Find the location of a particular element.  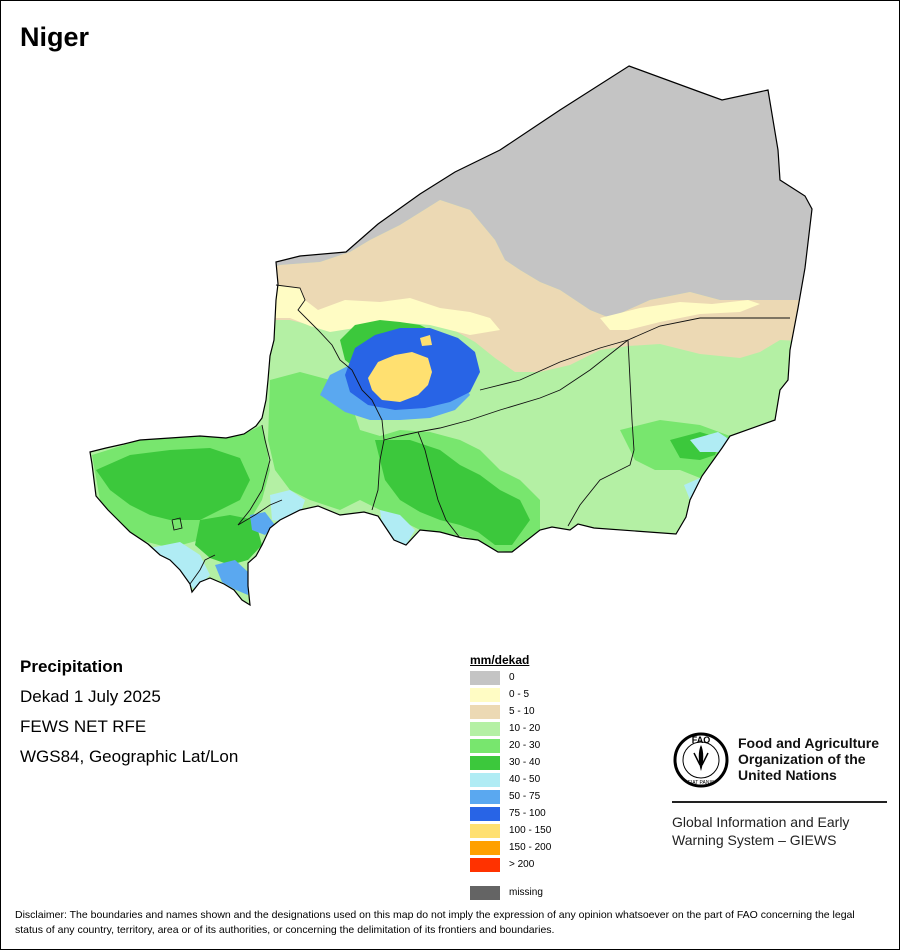

zone-50-75-southwest is located at coordinates (231, 577).